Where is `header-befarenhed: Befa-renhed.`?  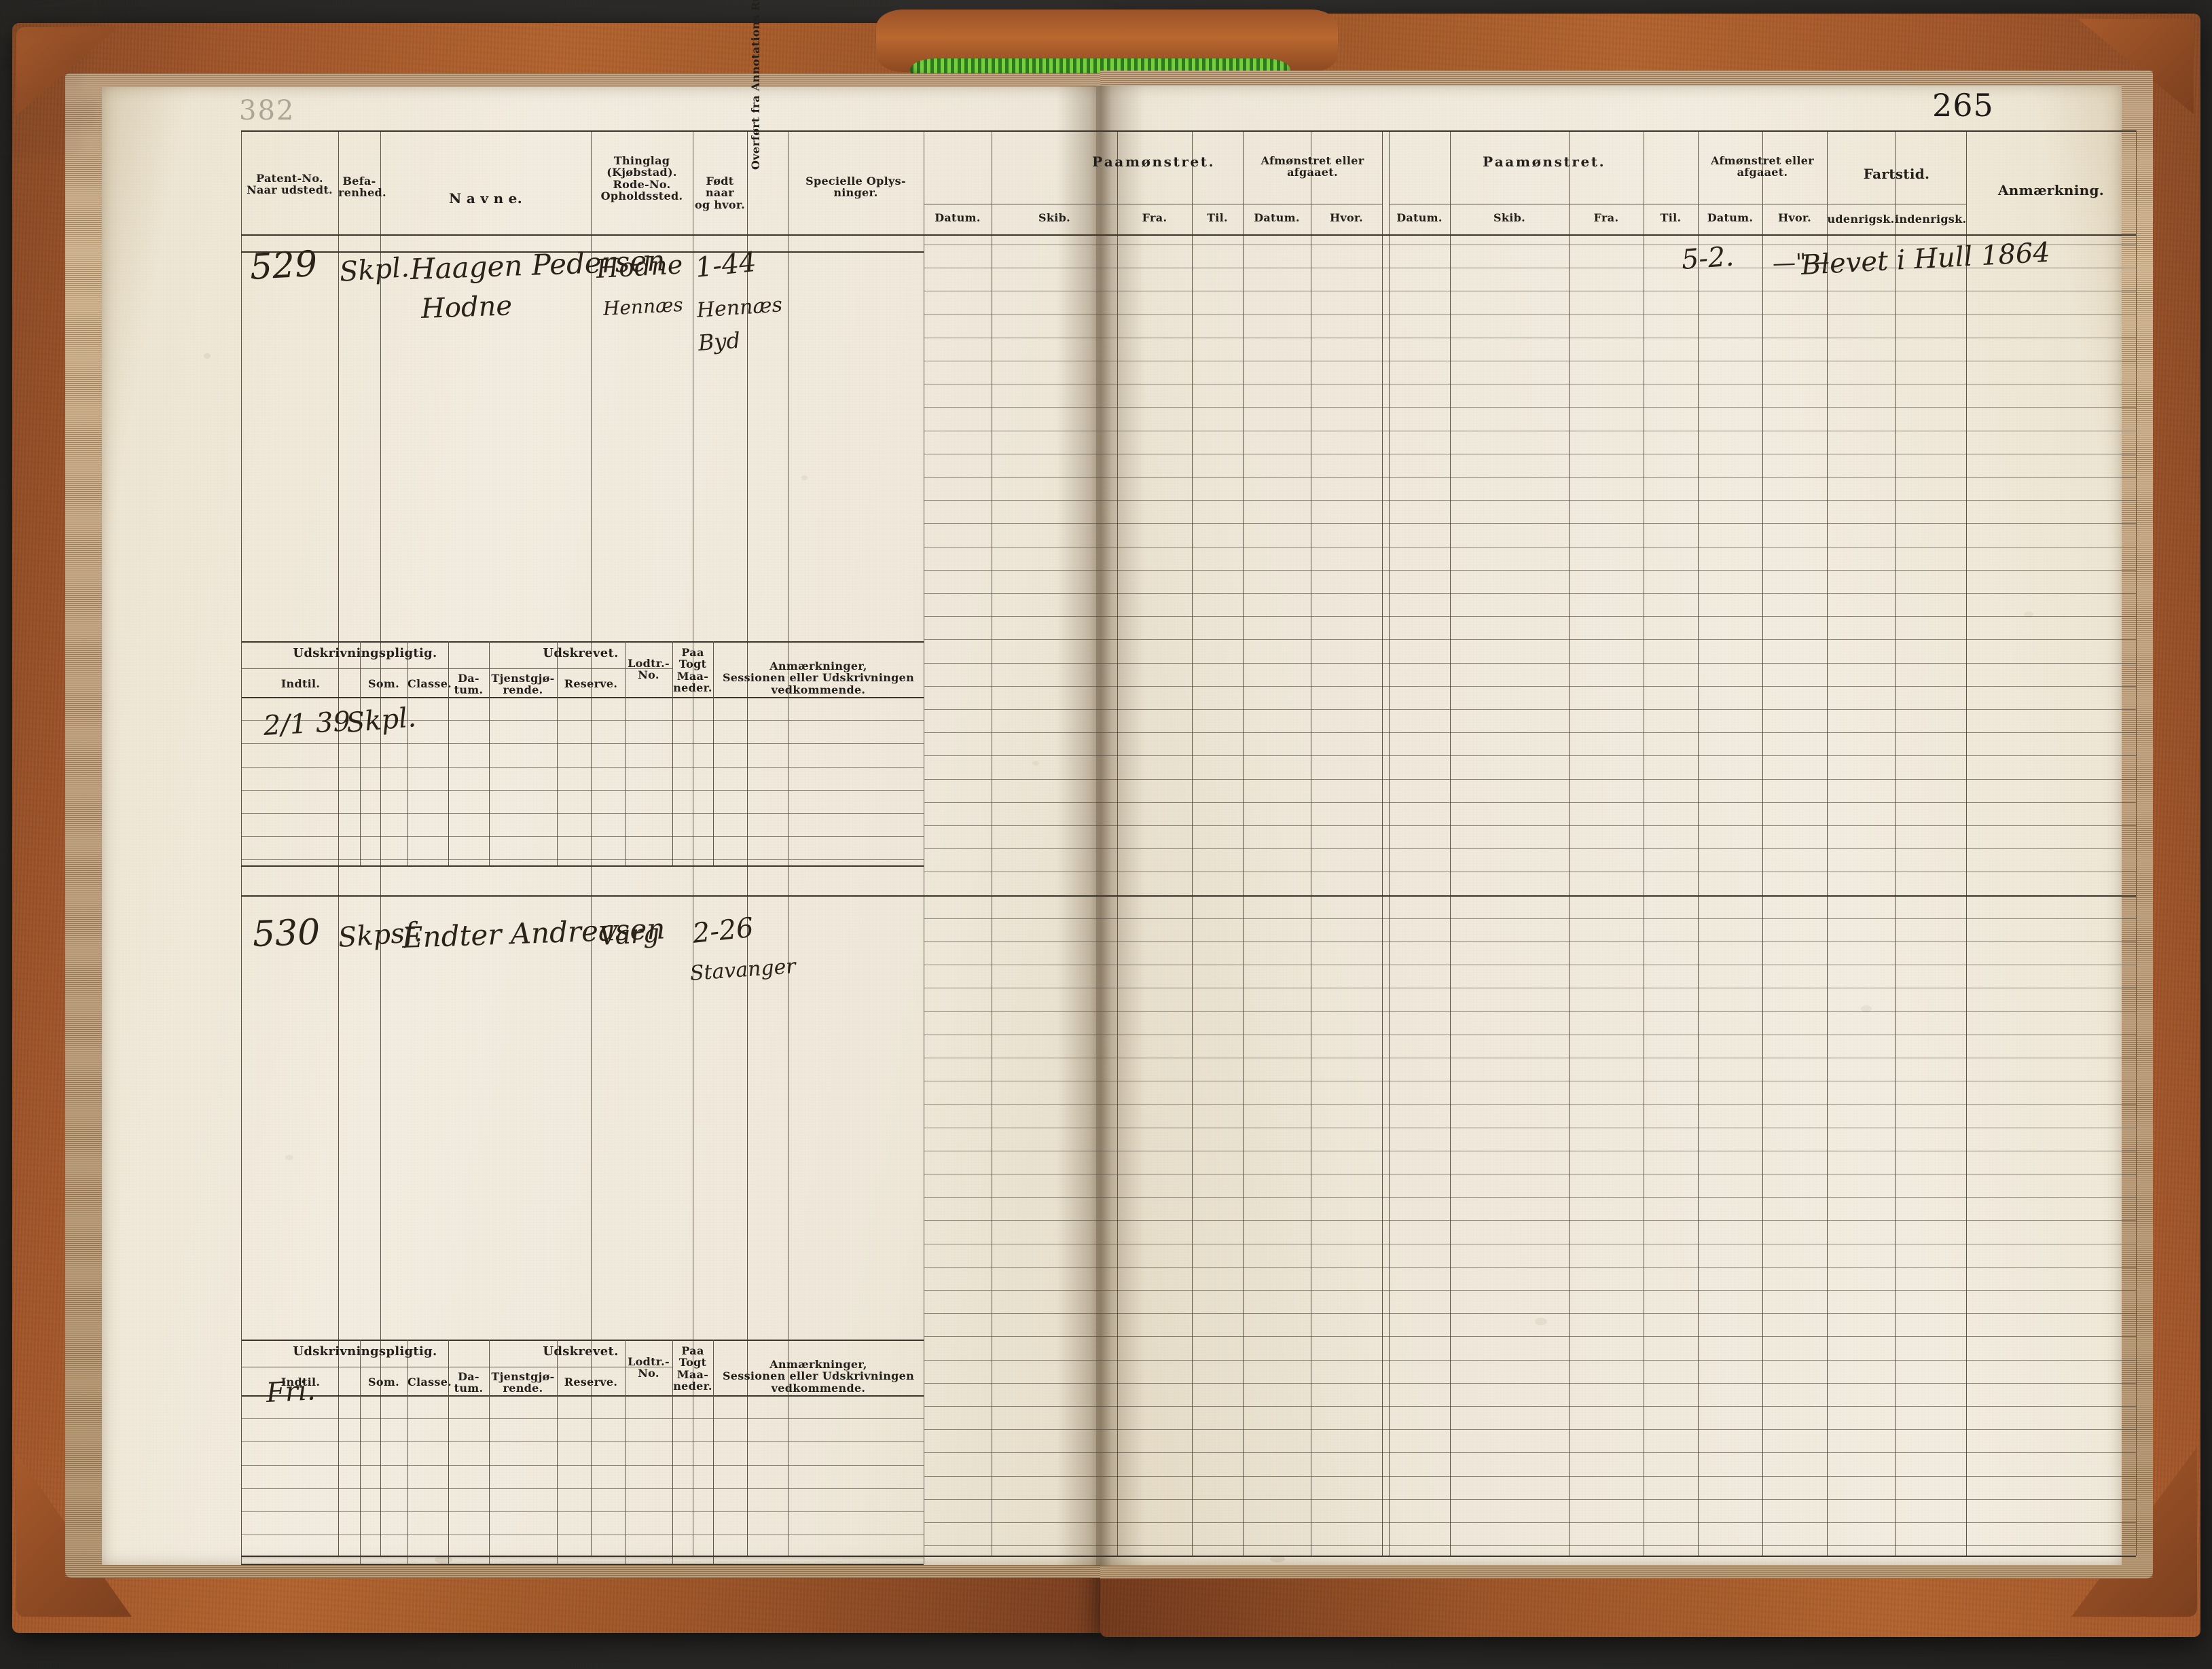
header-befarenhed: Befa-renhed. is located at coordinates (362, 187).